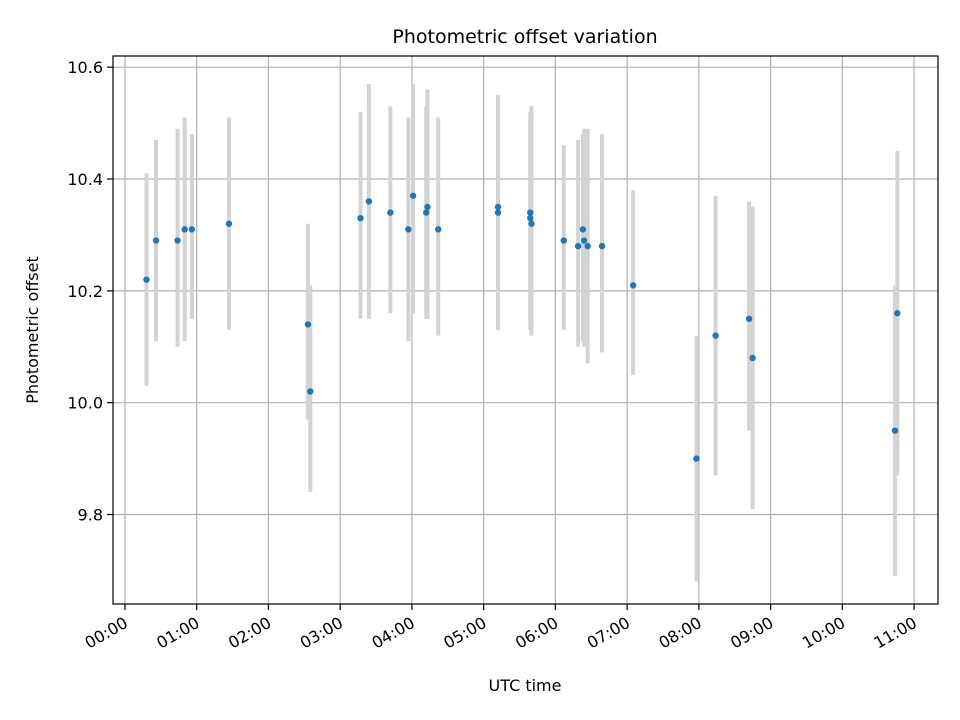 The height and width of the screenshot is (720, 960). Describe the element at coordinates (525, 685) in the screenshot. I see `x-axis-label: UTC time` at that location.